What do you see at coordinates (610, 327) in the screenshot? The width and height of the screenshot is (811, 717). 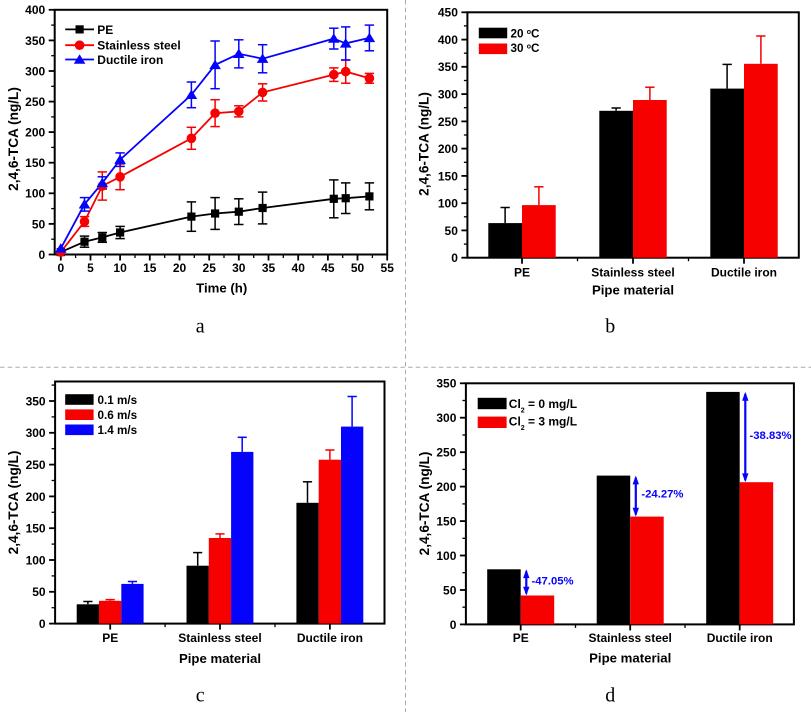 I see `svg-text: b` at bounding box center [610, 327].